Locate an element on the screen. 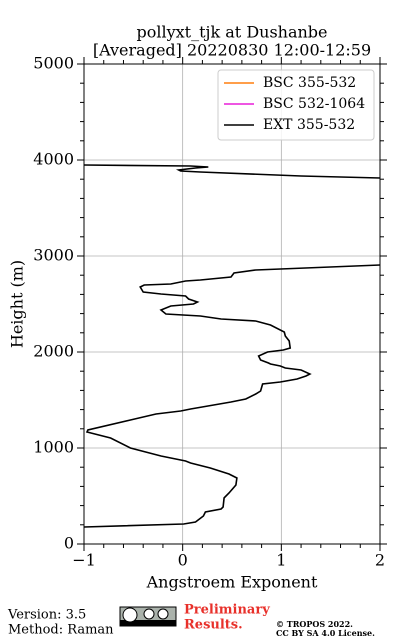  version: Version: 3.5 is located at coordinates (46, 615).